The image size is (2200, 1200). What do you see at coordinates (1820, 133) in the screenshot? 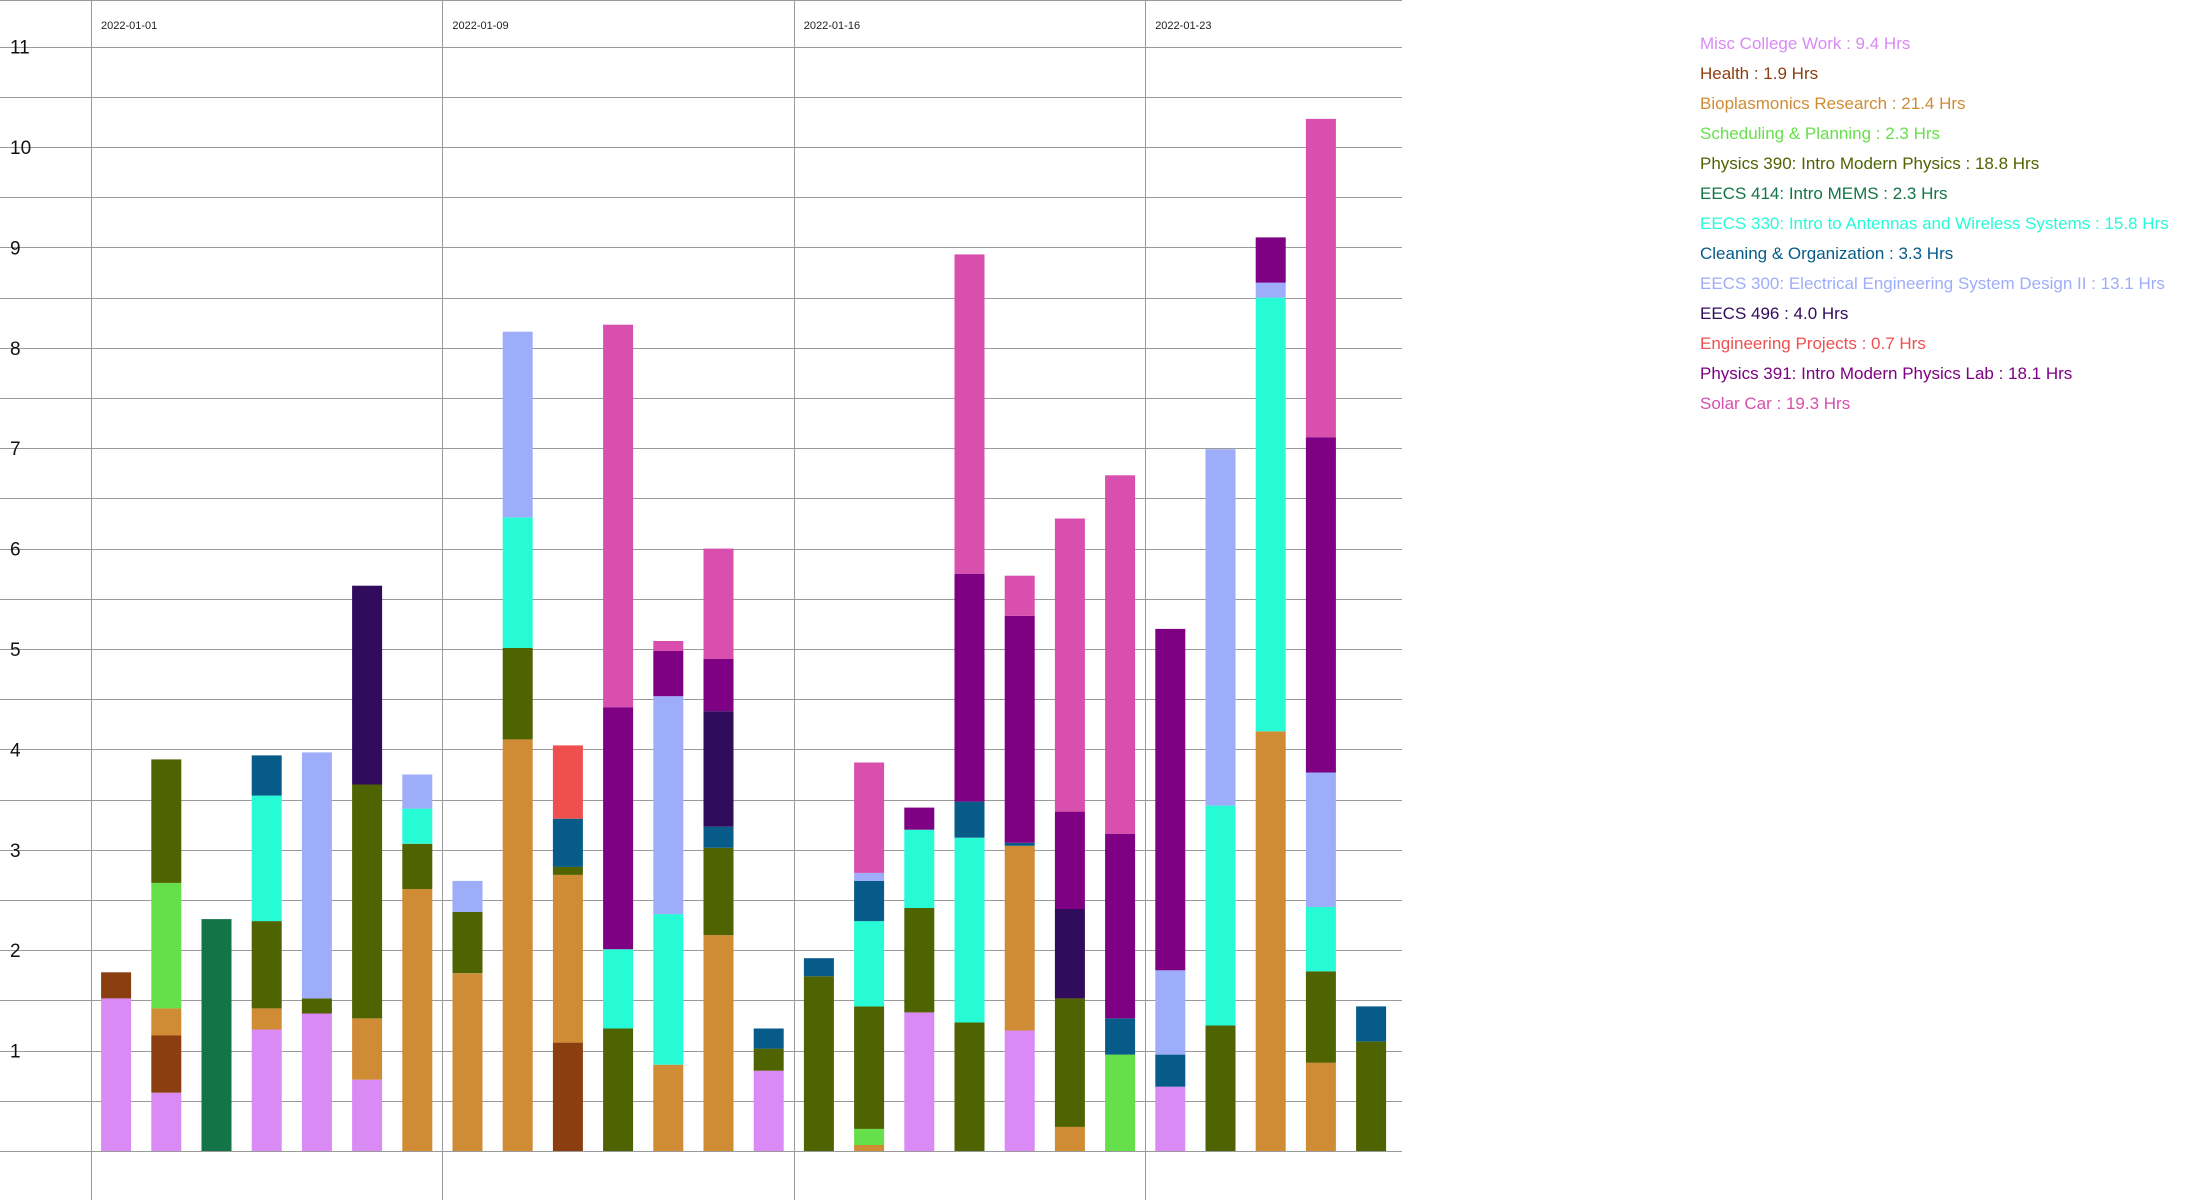
I see `legend-item-sched: Scheduling & Planning : 2.3 Hrs` at bounding box center [1820, 133].